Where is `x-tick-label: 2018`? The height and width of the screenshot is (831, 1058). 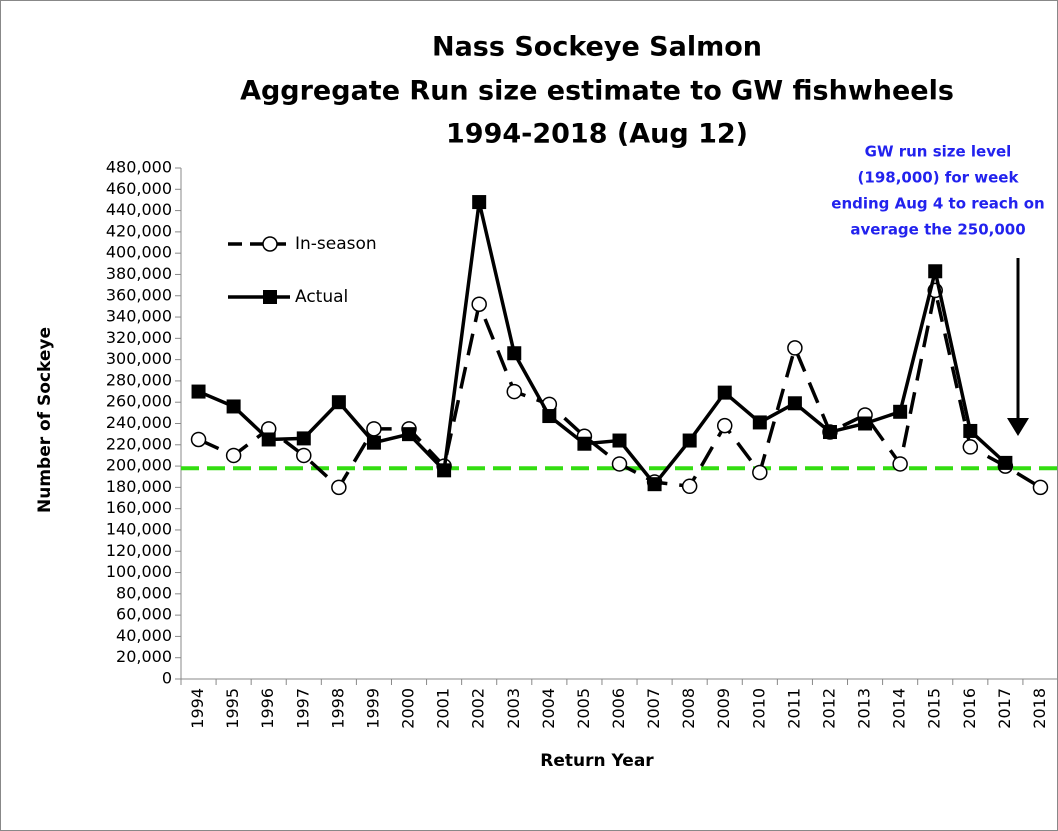
x-tick-label: 2018 is located at coordinates (1039, 708).